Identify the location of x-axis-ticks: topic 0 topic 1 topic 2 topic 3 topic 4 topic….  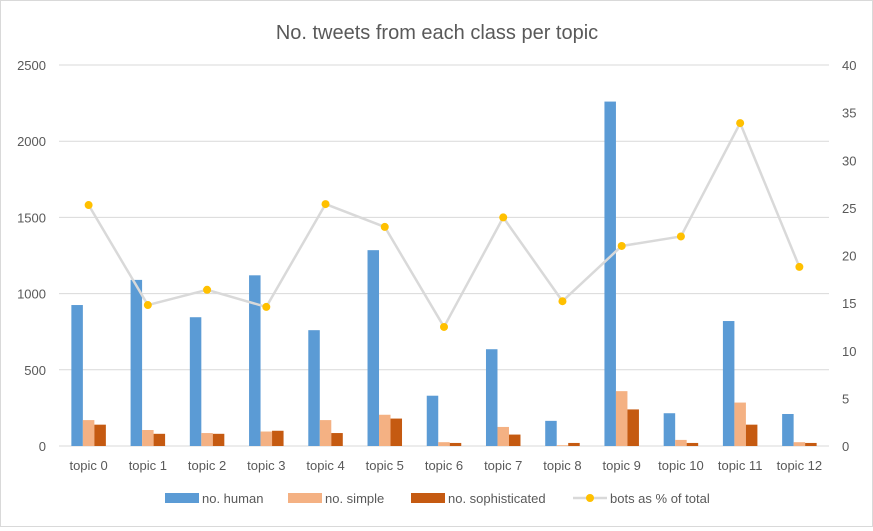
(445, 465).